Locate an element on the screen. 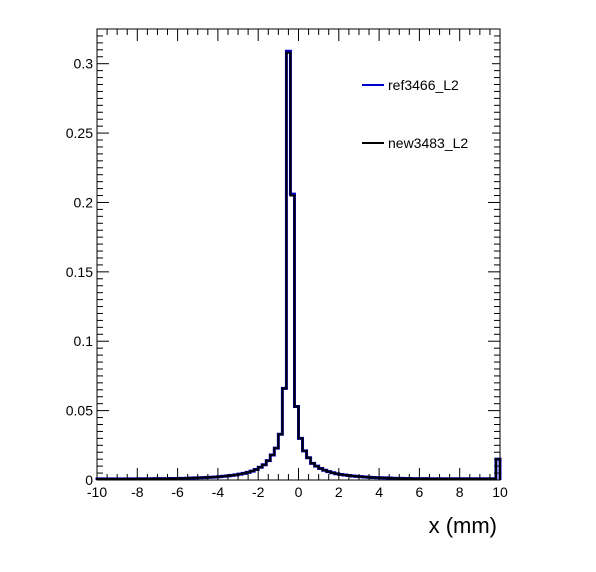 This screenshot has width=596, height=572. x-axis-tick-labels: -10 -8 -6 -4 -2 0 2 4 6 8 10 is located at coordinates (297, 492).